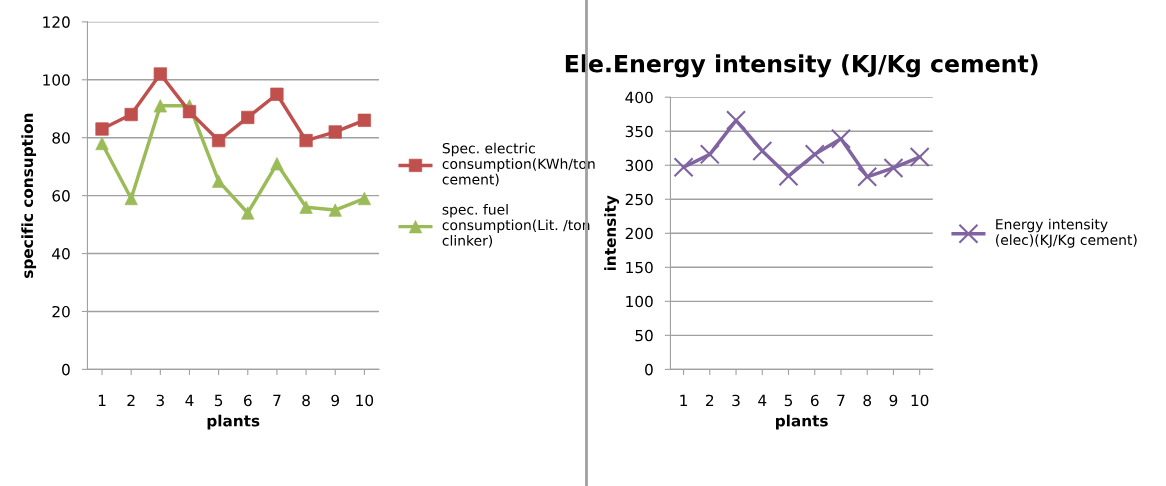 The width and height of the screenshot is (1166, 486). I want to click on legend-label: Spec. electric consumption(KWh/ton cement), so click(518, 164).